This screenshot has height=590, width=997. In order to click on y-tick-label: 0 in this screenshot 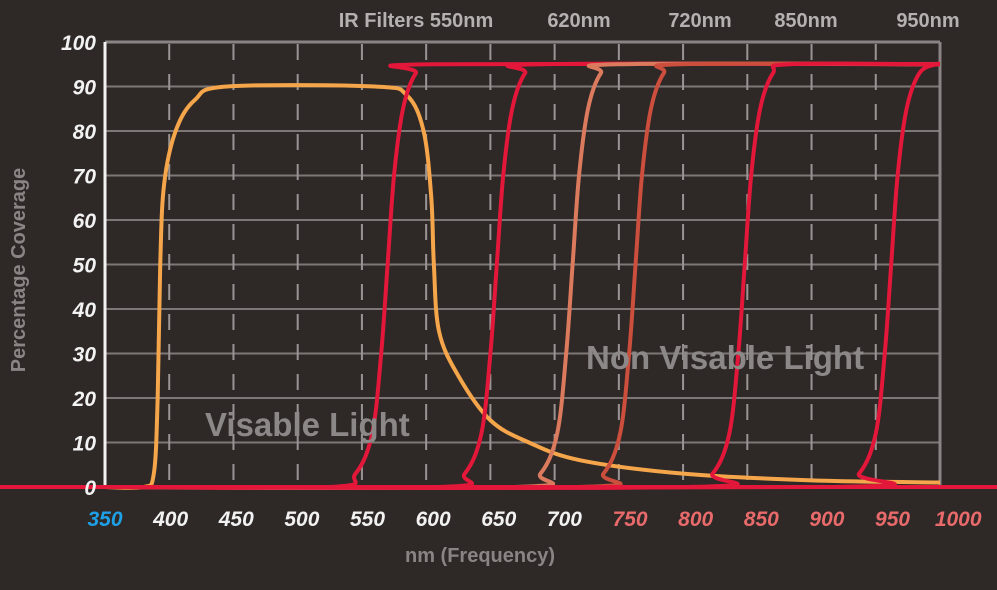, I will do `click(90, 488)`.